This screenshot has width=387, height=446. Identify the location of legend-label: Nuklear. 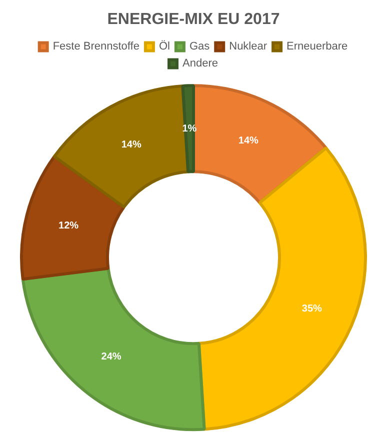
(248, 46).